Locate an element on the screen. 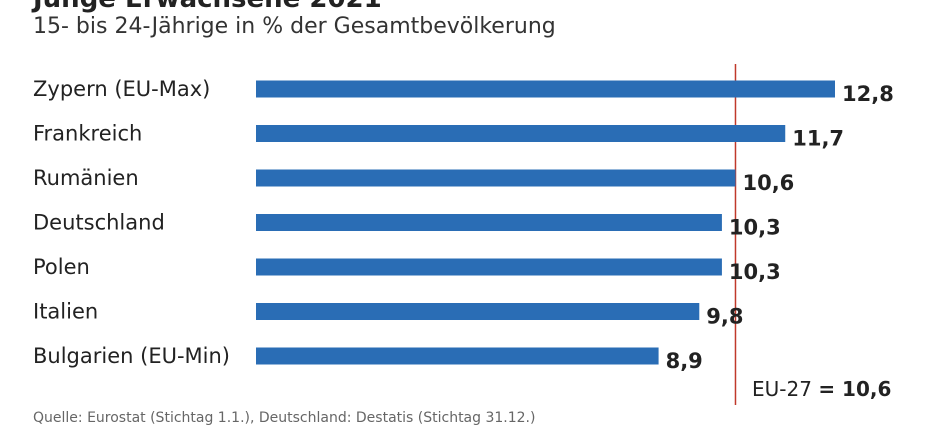 The width and height of the screenshot is (945, 426). value-label: 10,6 is located at coordinates (768, 183).